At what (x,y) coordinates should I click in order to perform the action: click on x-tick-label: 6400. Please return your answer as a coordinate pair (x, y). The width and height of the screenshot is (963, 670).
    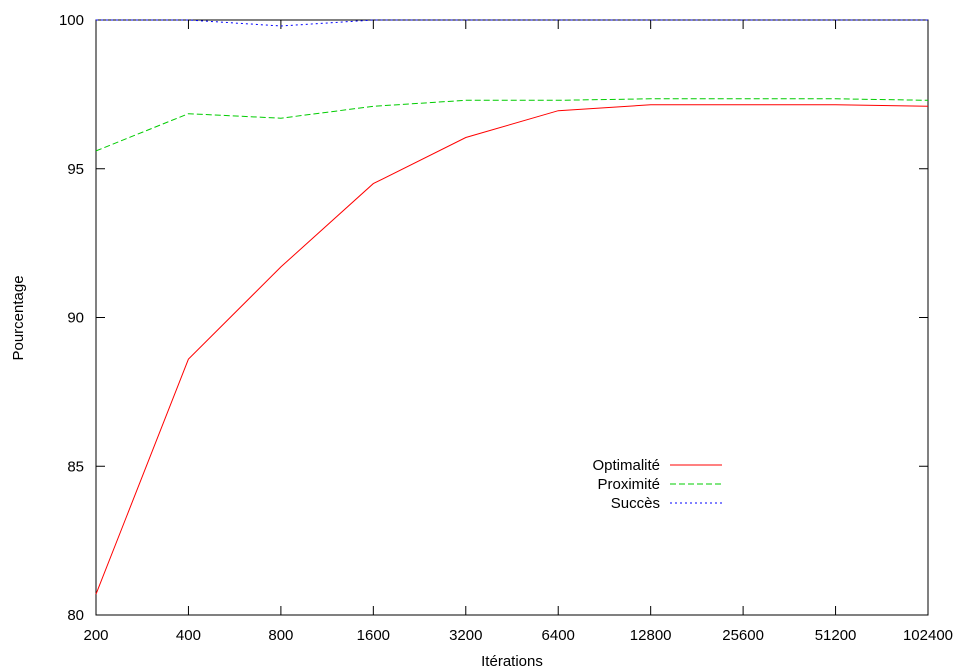
    Looking at the image, I should click on (558, 635).